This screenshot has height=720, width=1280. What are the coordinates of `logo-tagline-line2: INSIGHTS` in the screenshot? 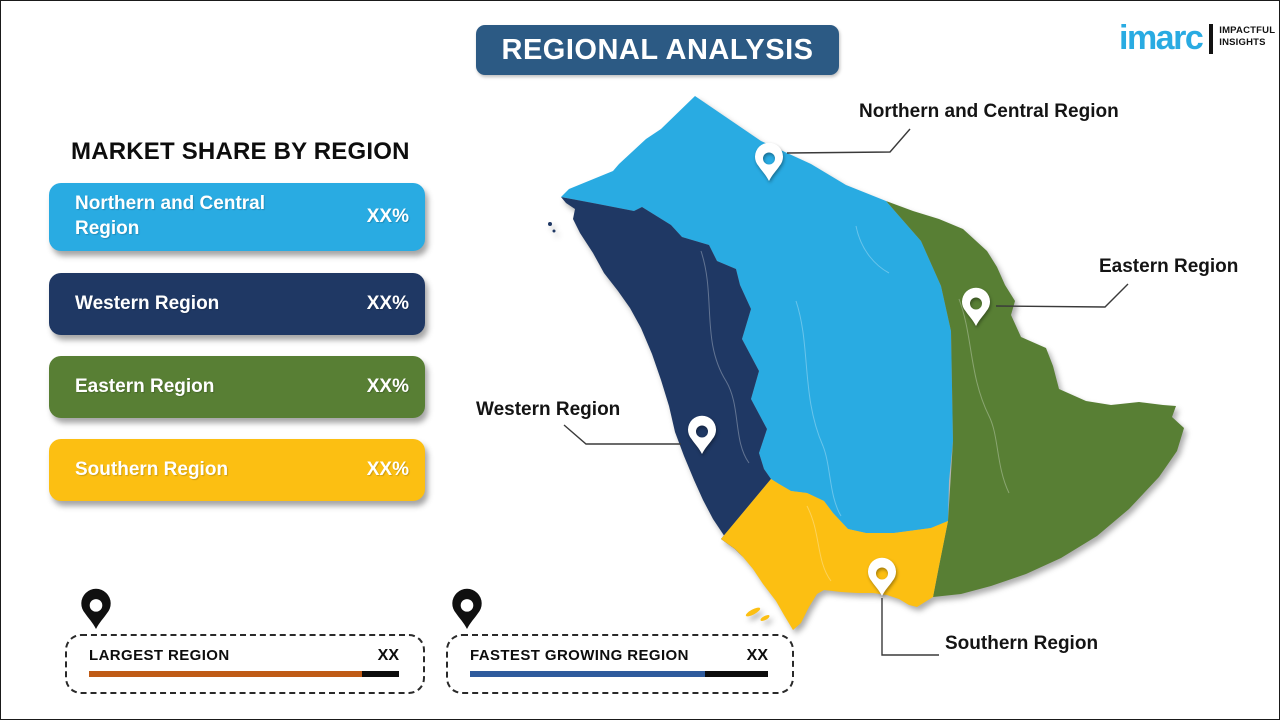 It's located at (1242, 42).